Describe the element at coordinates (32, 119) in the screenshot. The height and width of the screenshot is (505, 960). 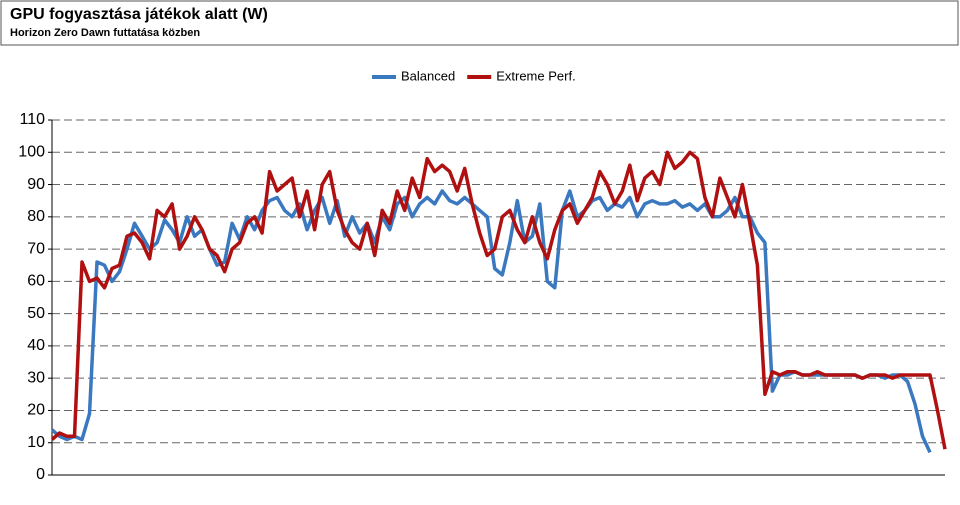
I see `y-tick-label: 110` at that location.